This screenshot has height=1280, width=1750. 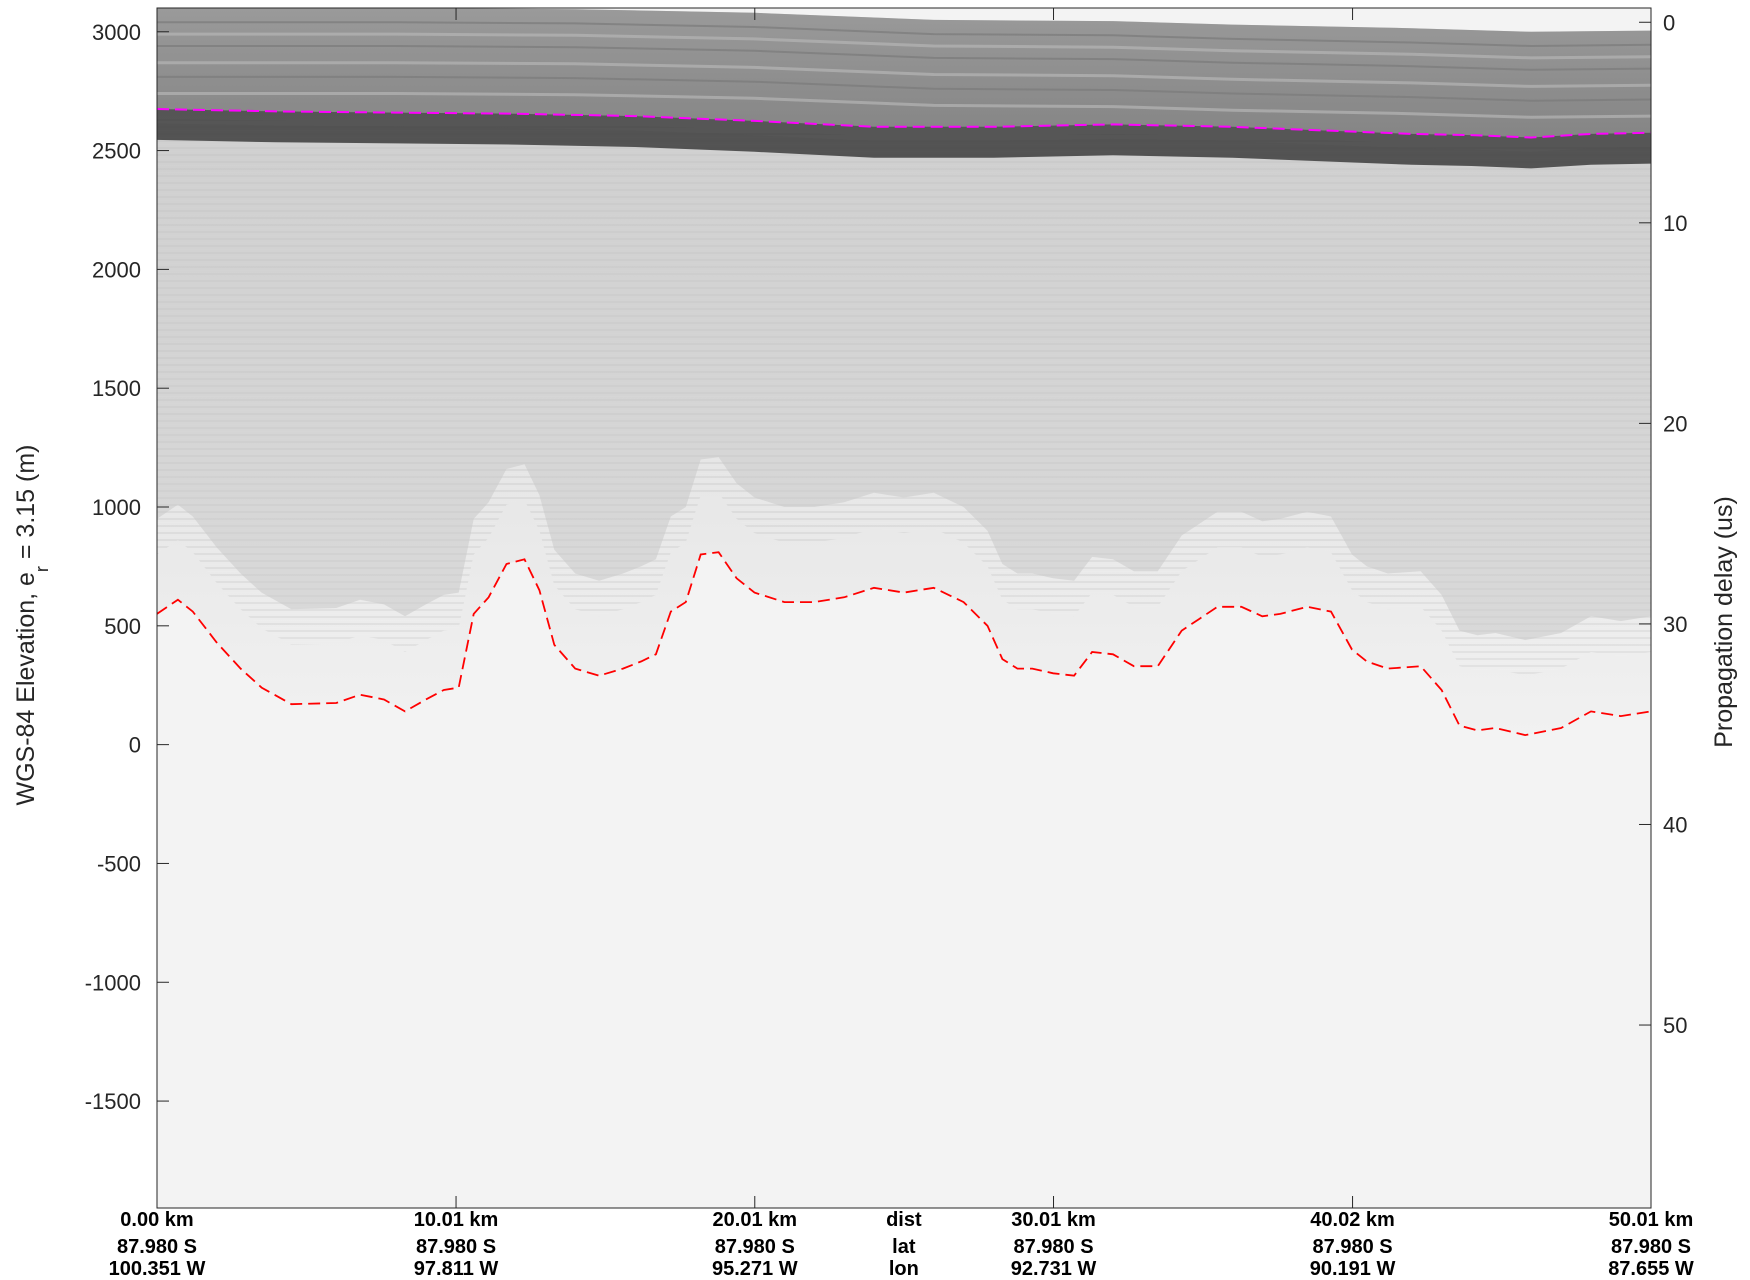 What do you see at coordinates (456, 1269) in the screenshot?
I see `position-lon-label: 97.811 W` at bounding box center [456, 1269].